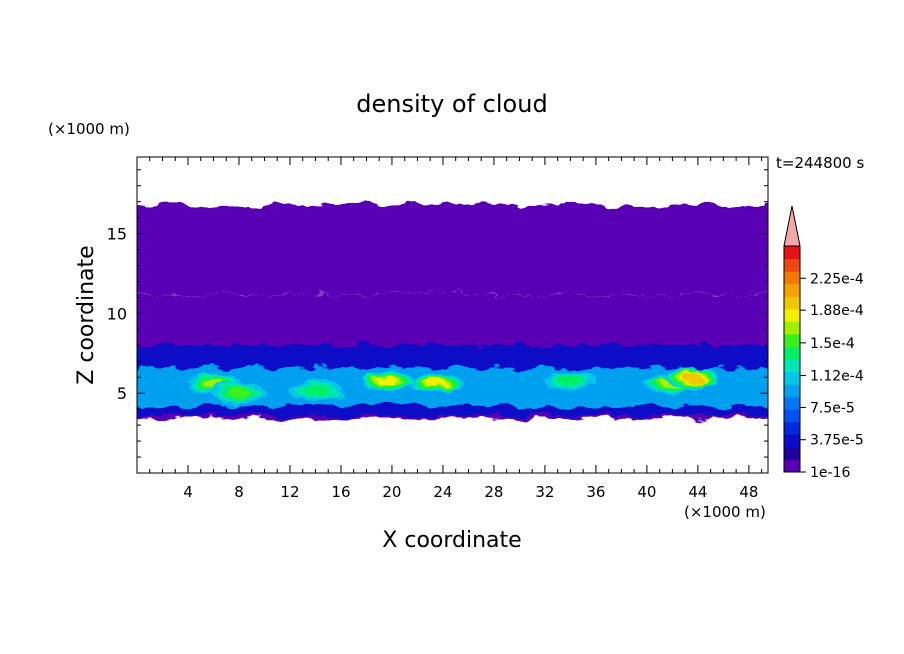 The image size is (904, 654). Describe the element at coordinates (117, 313) in the screenshot. I see `y-tick-label: 10` at that location.